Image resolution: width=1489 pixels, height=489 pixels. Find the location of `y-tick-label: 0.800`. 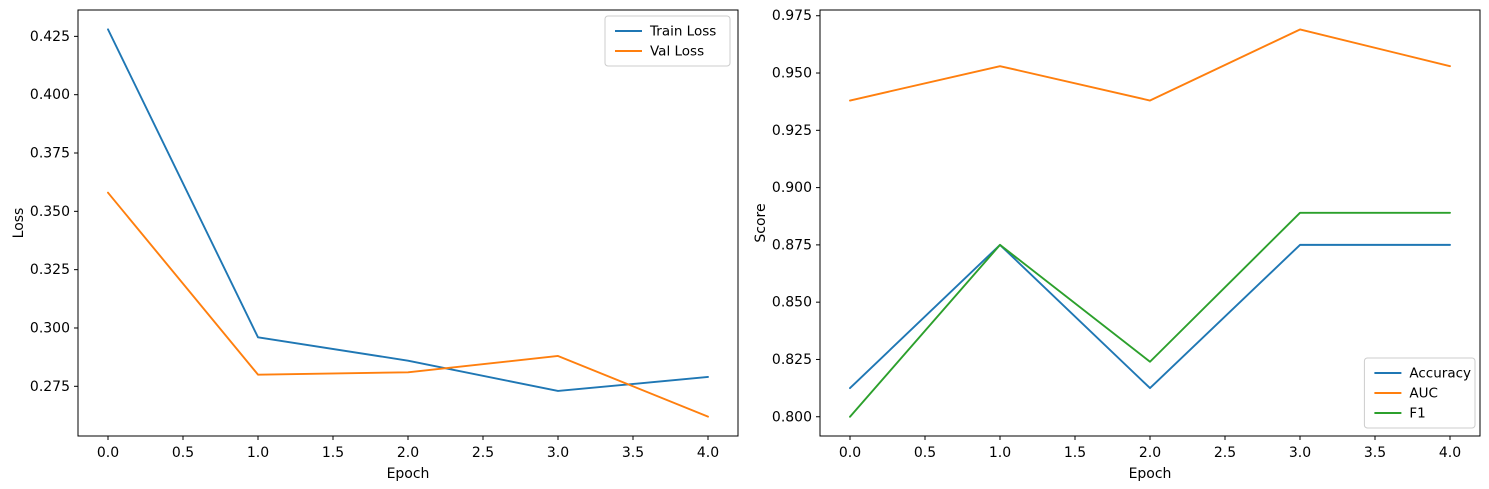

y-tick-label: 0.800 is located at coordinates (792, 417).